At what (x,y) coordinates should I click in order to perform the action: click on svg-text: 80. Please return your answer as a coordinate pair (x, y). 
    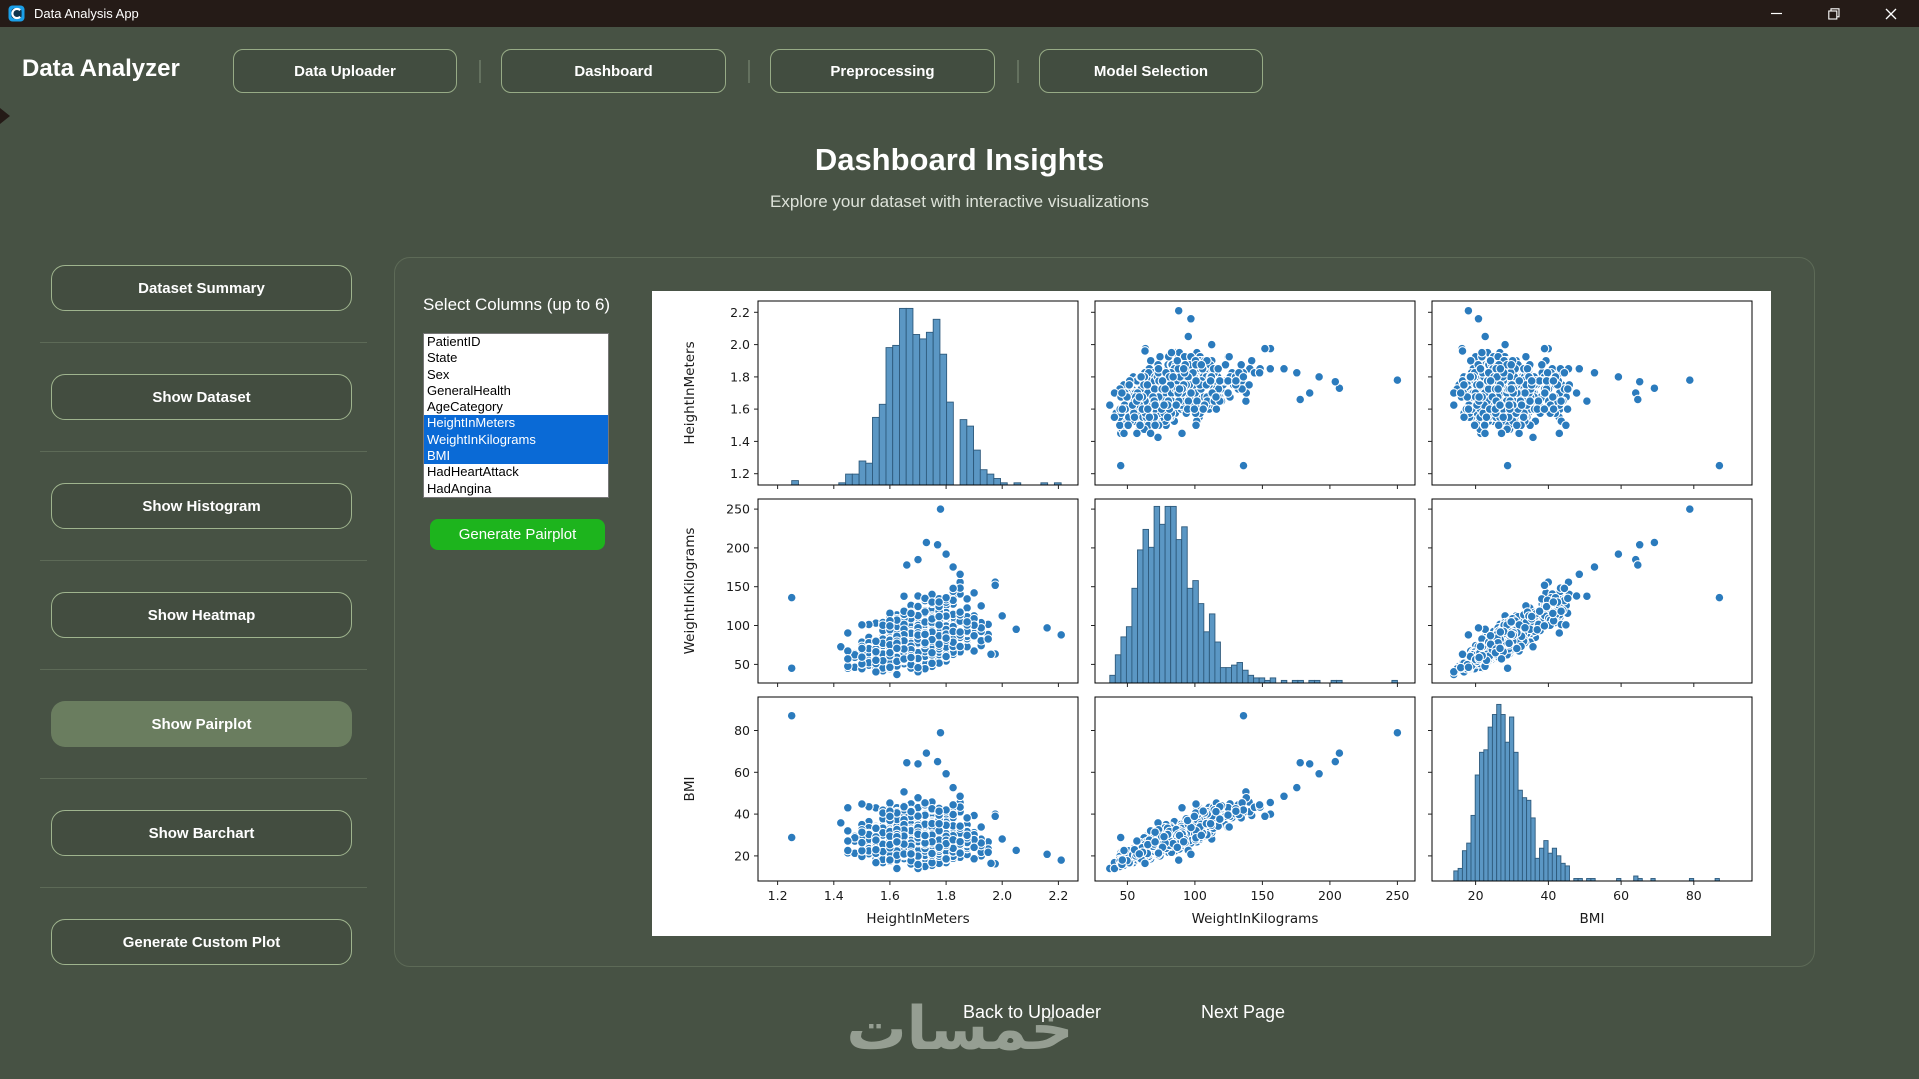
    Looking at the image, I should click on (742, 730).